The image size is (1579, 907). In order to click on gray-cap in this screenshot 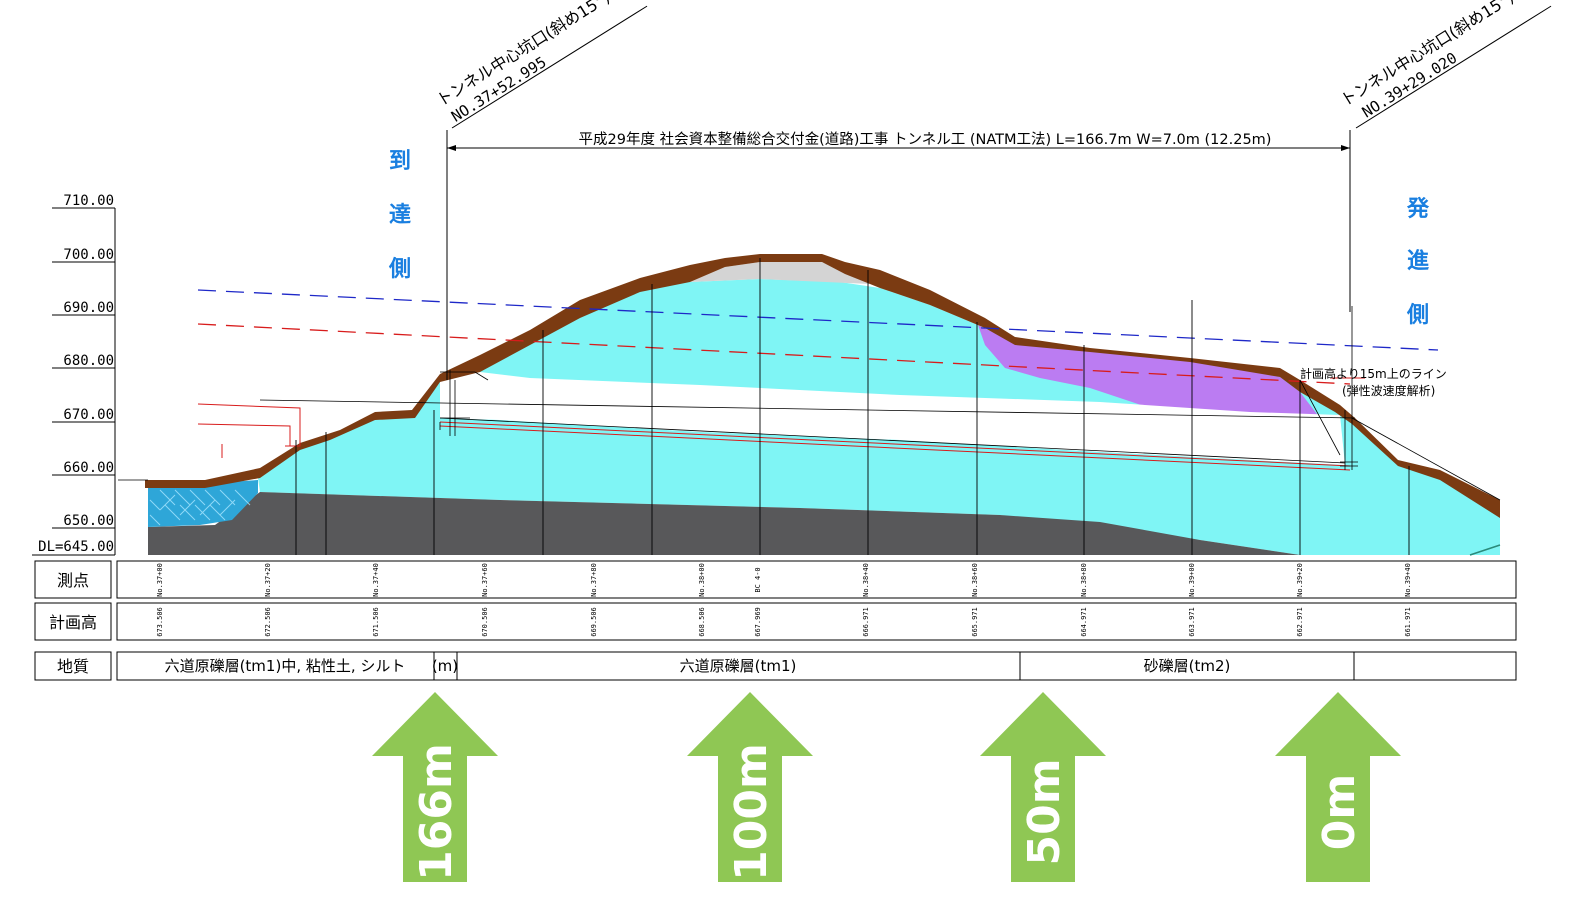, I will do `click(780, 273)`.